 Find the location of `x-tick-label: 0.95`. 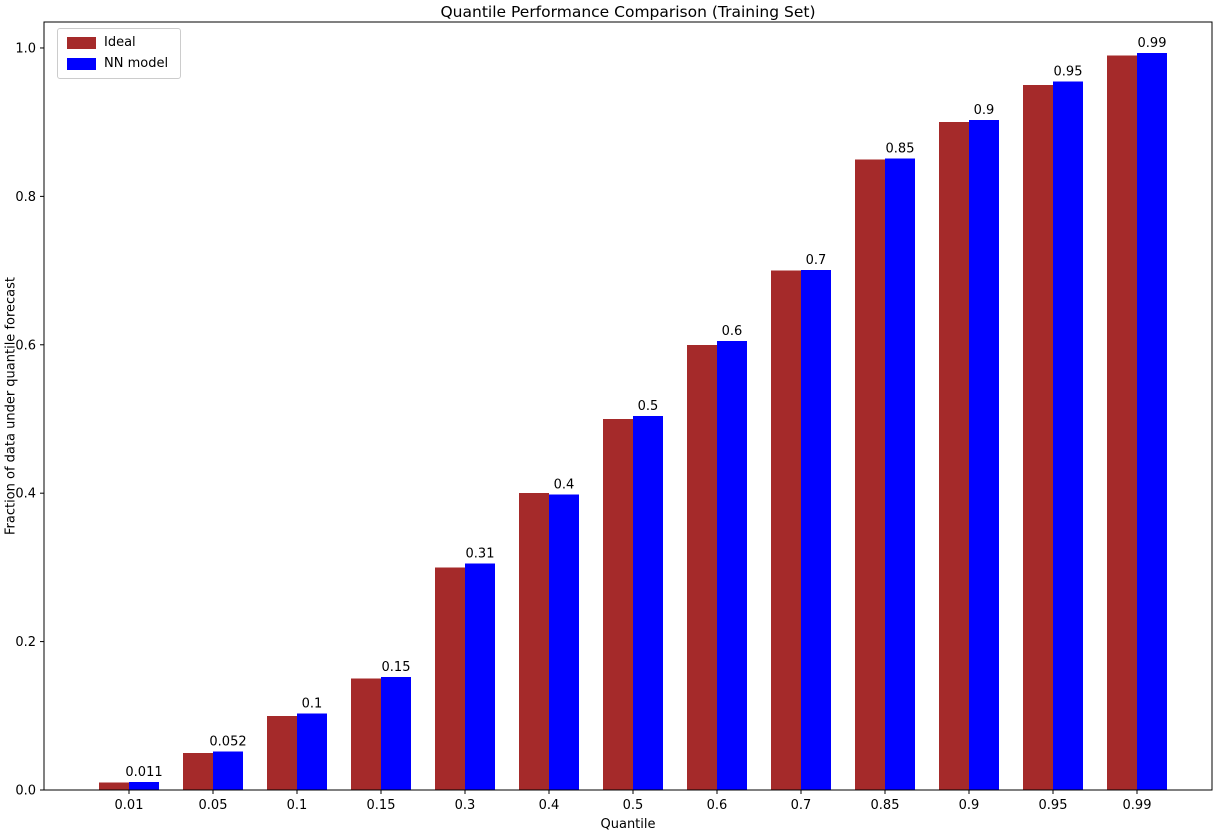

x-tick-label: 0.95 is located at coordinates (1053, 805).